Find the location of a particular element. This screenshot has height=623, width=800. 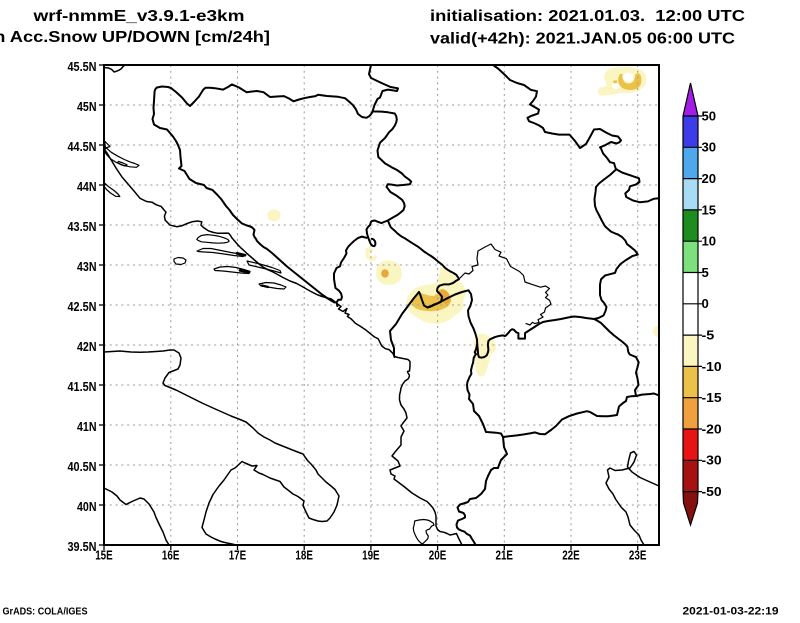

svg-text: -15 is located at coordinates (712, 398).